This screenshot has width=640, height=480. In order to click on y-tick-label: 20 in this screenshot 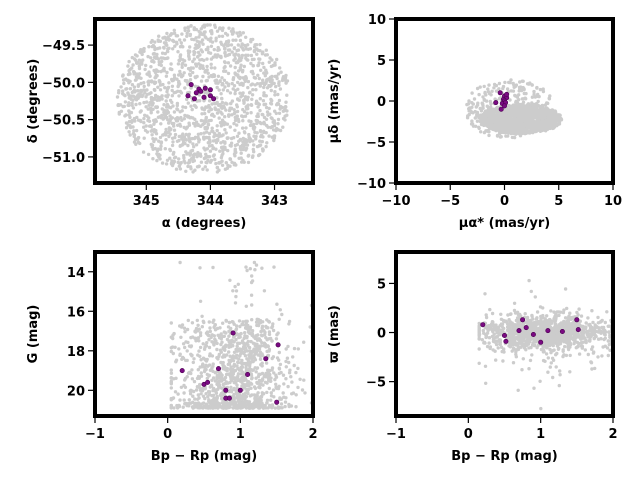, I will do `click(76, 391)`.